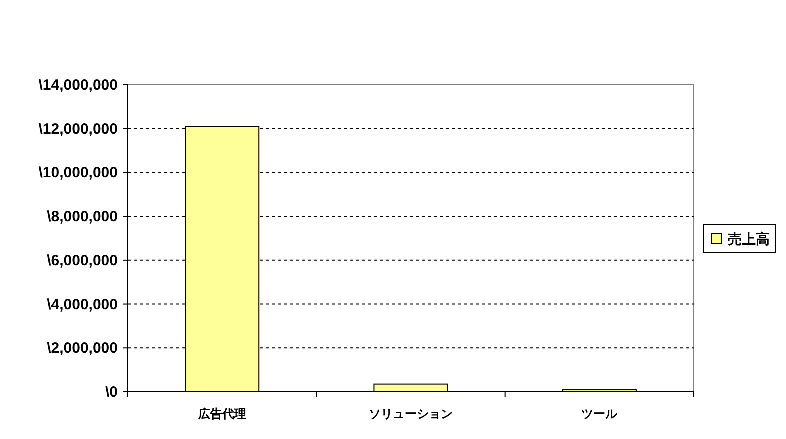 This screenshot has height=439, width=786. Describe the element at coordinates (82, 349) in the screenshot. I see `y-tick-label: \2,000,000` at that location.